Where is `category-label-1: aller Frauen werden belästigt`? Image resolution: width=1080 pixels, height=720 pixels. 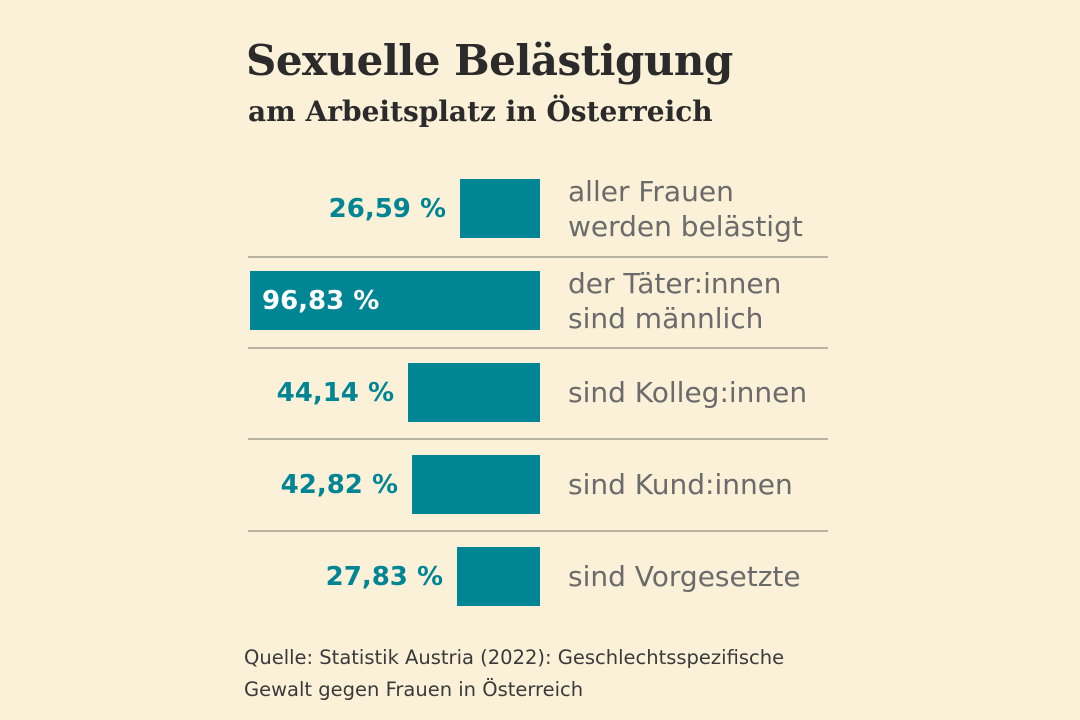
category-label-1: aller Frauen werden belästigt is located at coordinates (685, 209).